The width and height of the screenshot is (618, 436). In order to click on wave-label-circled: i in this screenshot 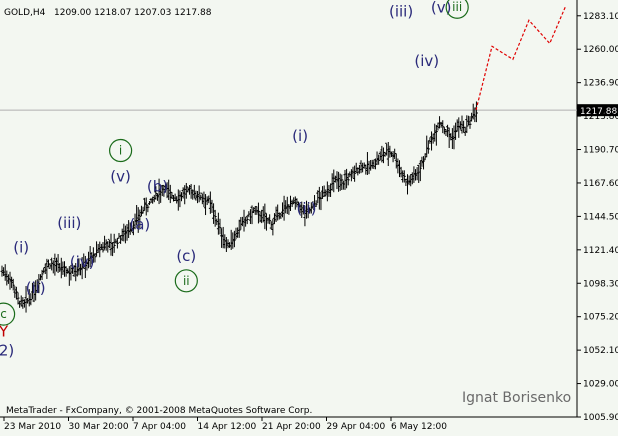, I will do `click(120, 151)`.